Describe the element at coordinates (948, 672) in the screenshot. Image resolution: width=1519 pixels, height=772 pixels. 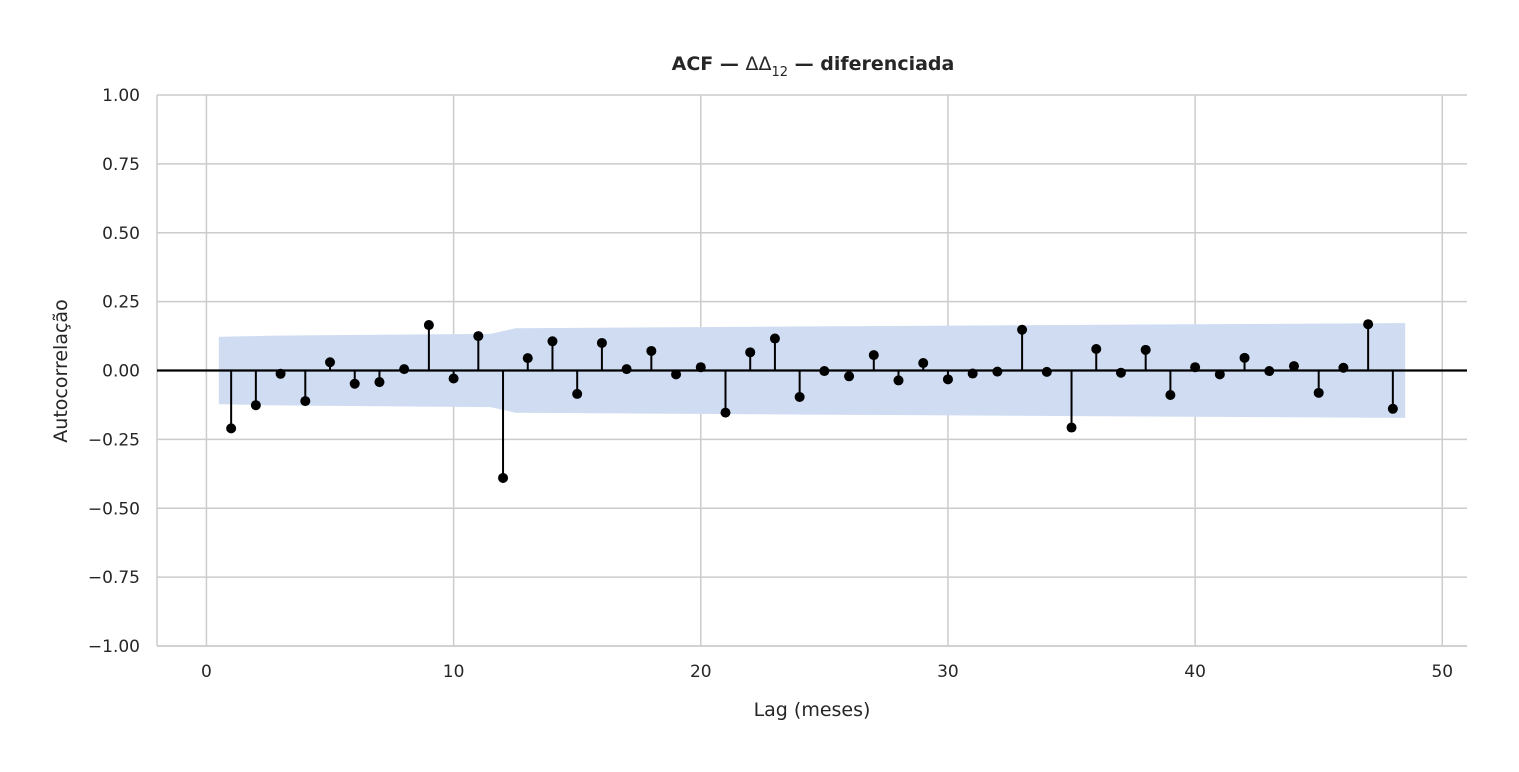
I see `x-tick-label: 30` at that location.